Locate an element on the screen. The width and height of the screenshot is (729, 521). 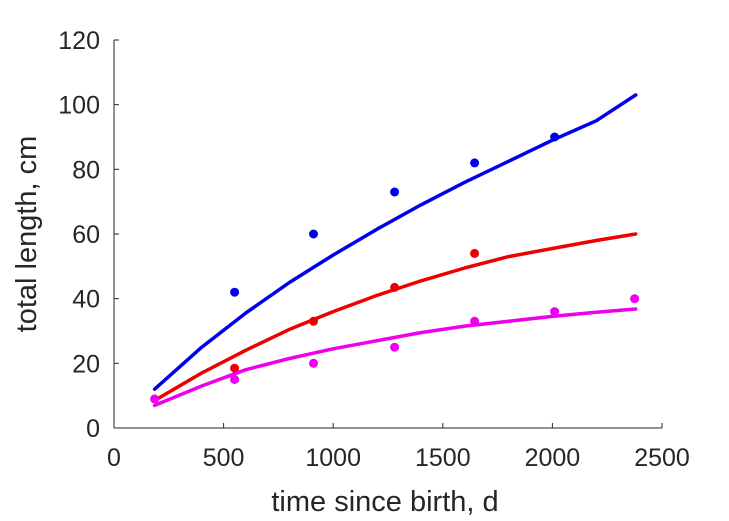
y-tick-label: 100 is located at coordinates (79, 106).